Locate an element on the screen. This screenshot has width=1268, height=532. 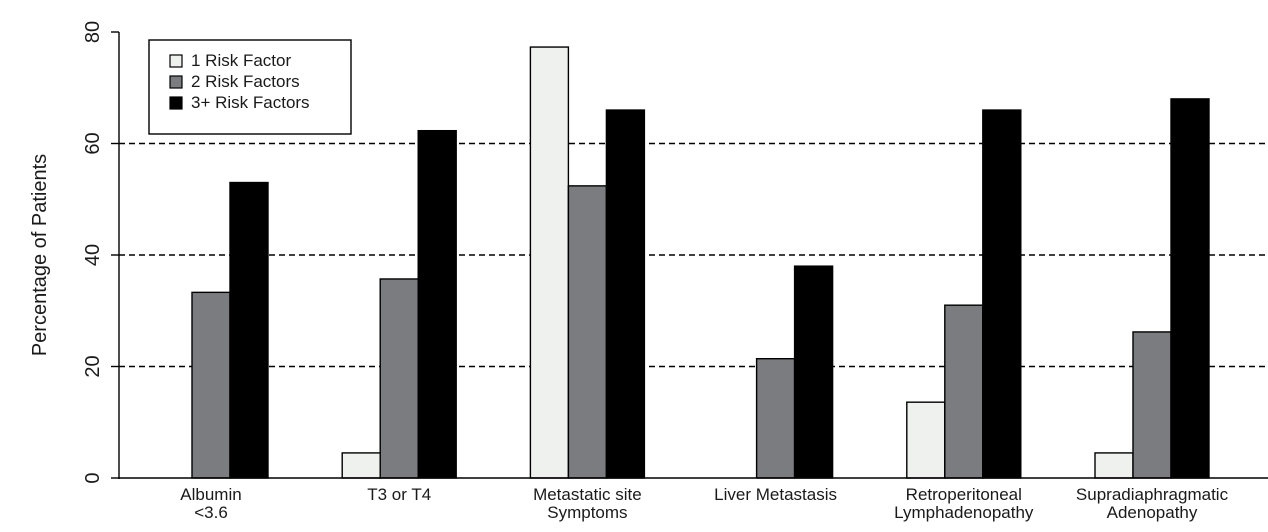
category-label-0-0: Albumin is located at coordinates (210, 494).